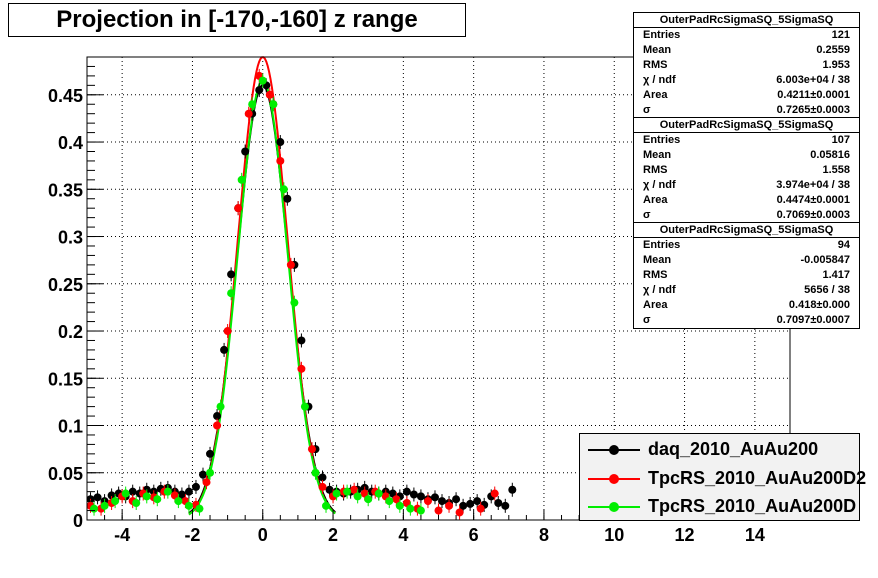 This screenshot has width=878, height=578. I want to click on x-tick-label: 10, so click(614, 535).